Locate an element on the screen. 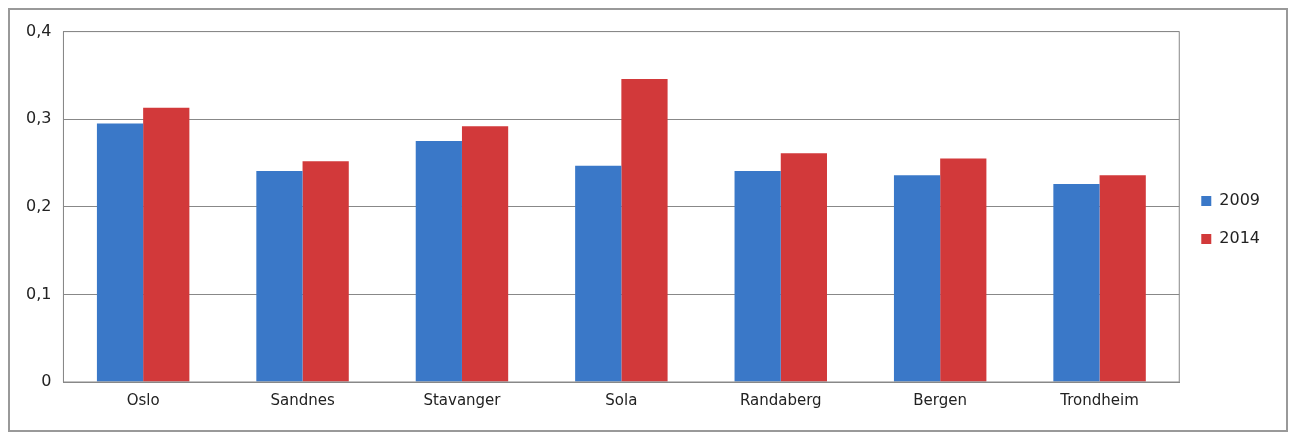  y-tick-label: 0 is located at coordinates (46, 381).